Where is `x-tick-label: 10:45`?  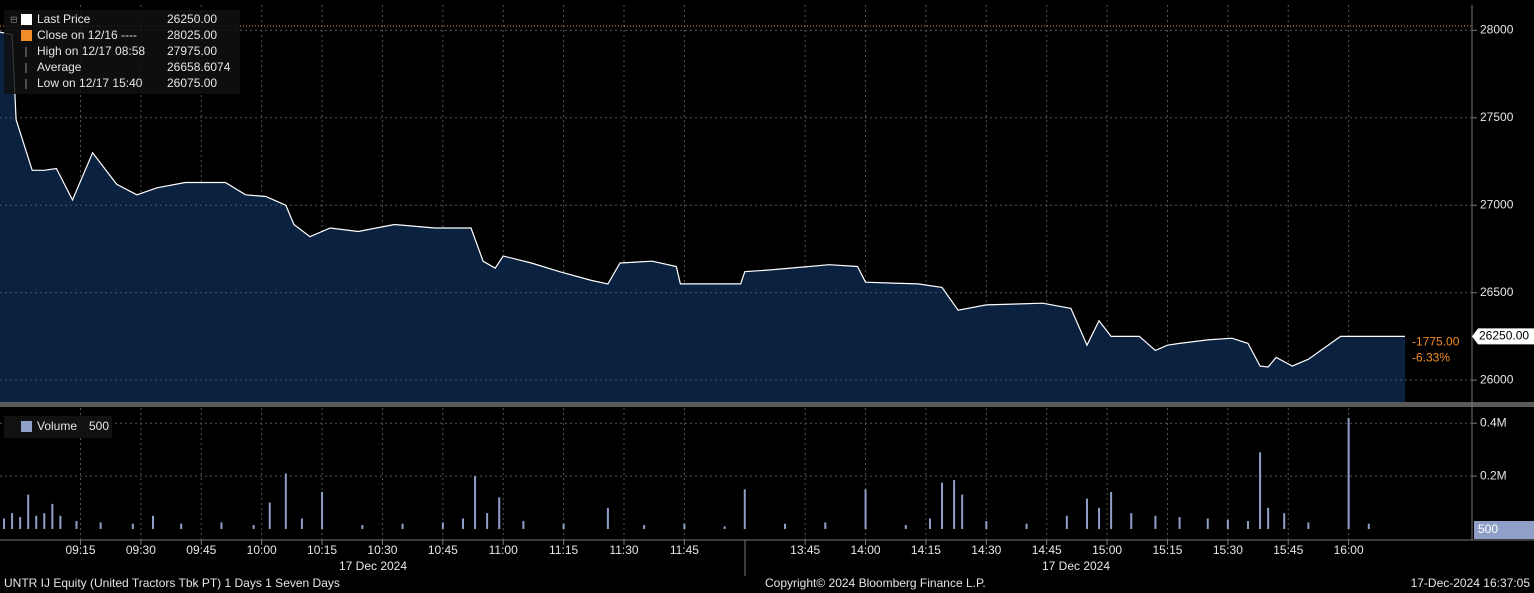
x-tick-label: 10:45 is located at coordinates (443, 550).